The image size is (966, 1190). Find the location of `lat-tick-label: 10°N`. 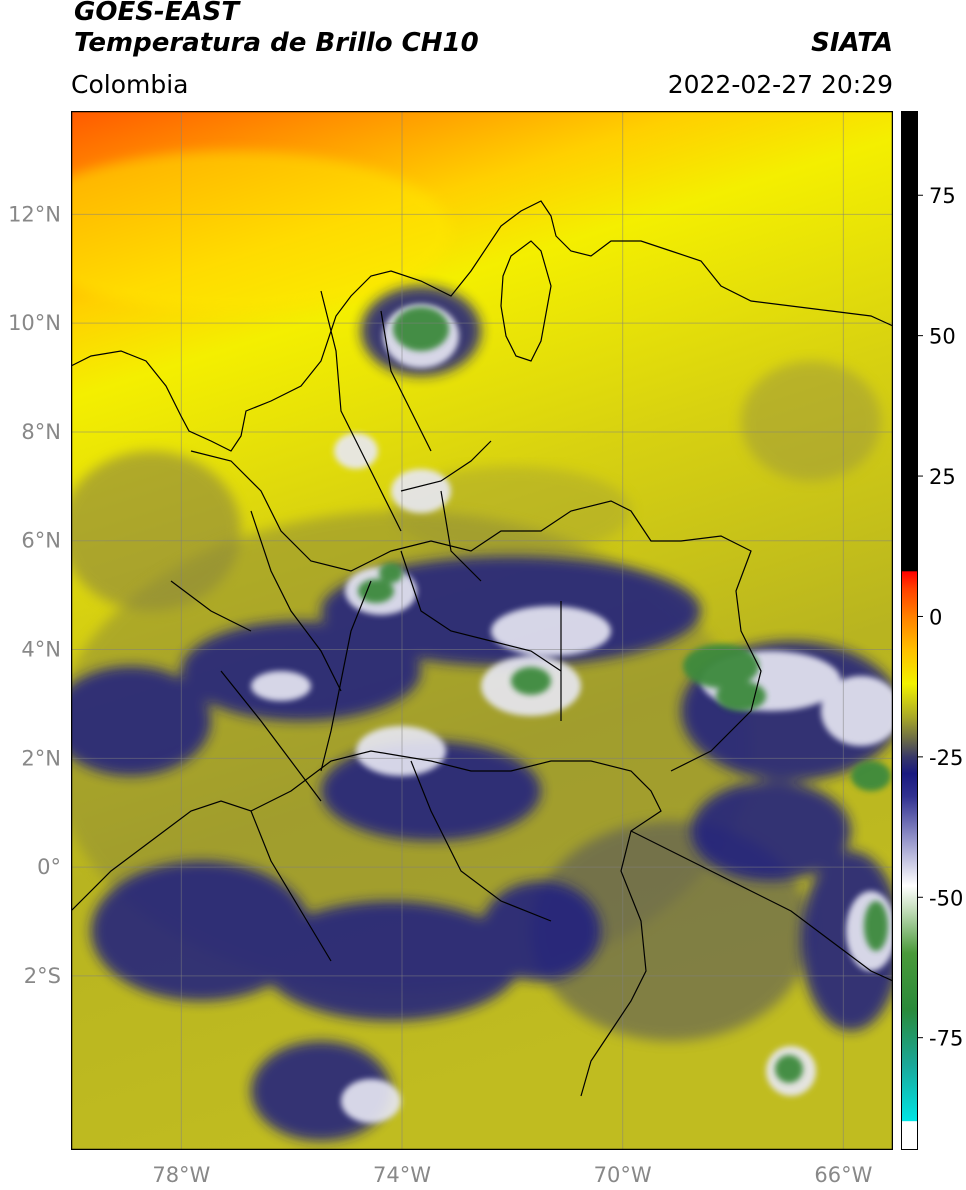

lat-tick-label: 10°N is located at coordinates (34, 323).